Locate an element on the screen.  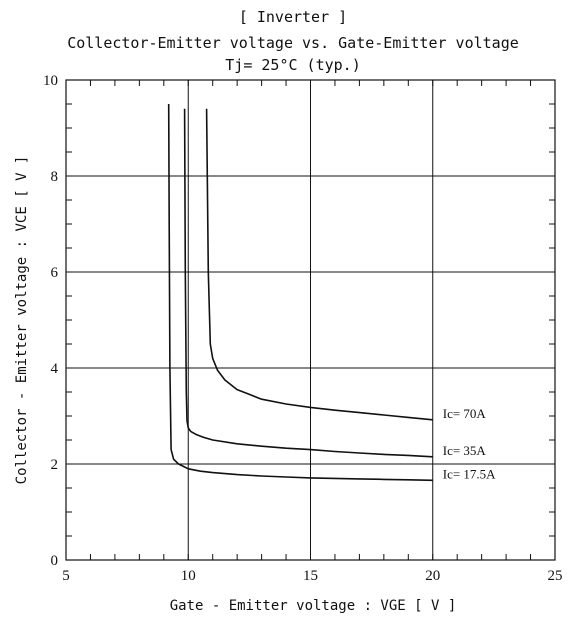
y-tick-label: 0 is located at coordinates (55, 561).